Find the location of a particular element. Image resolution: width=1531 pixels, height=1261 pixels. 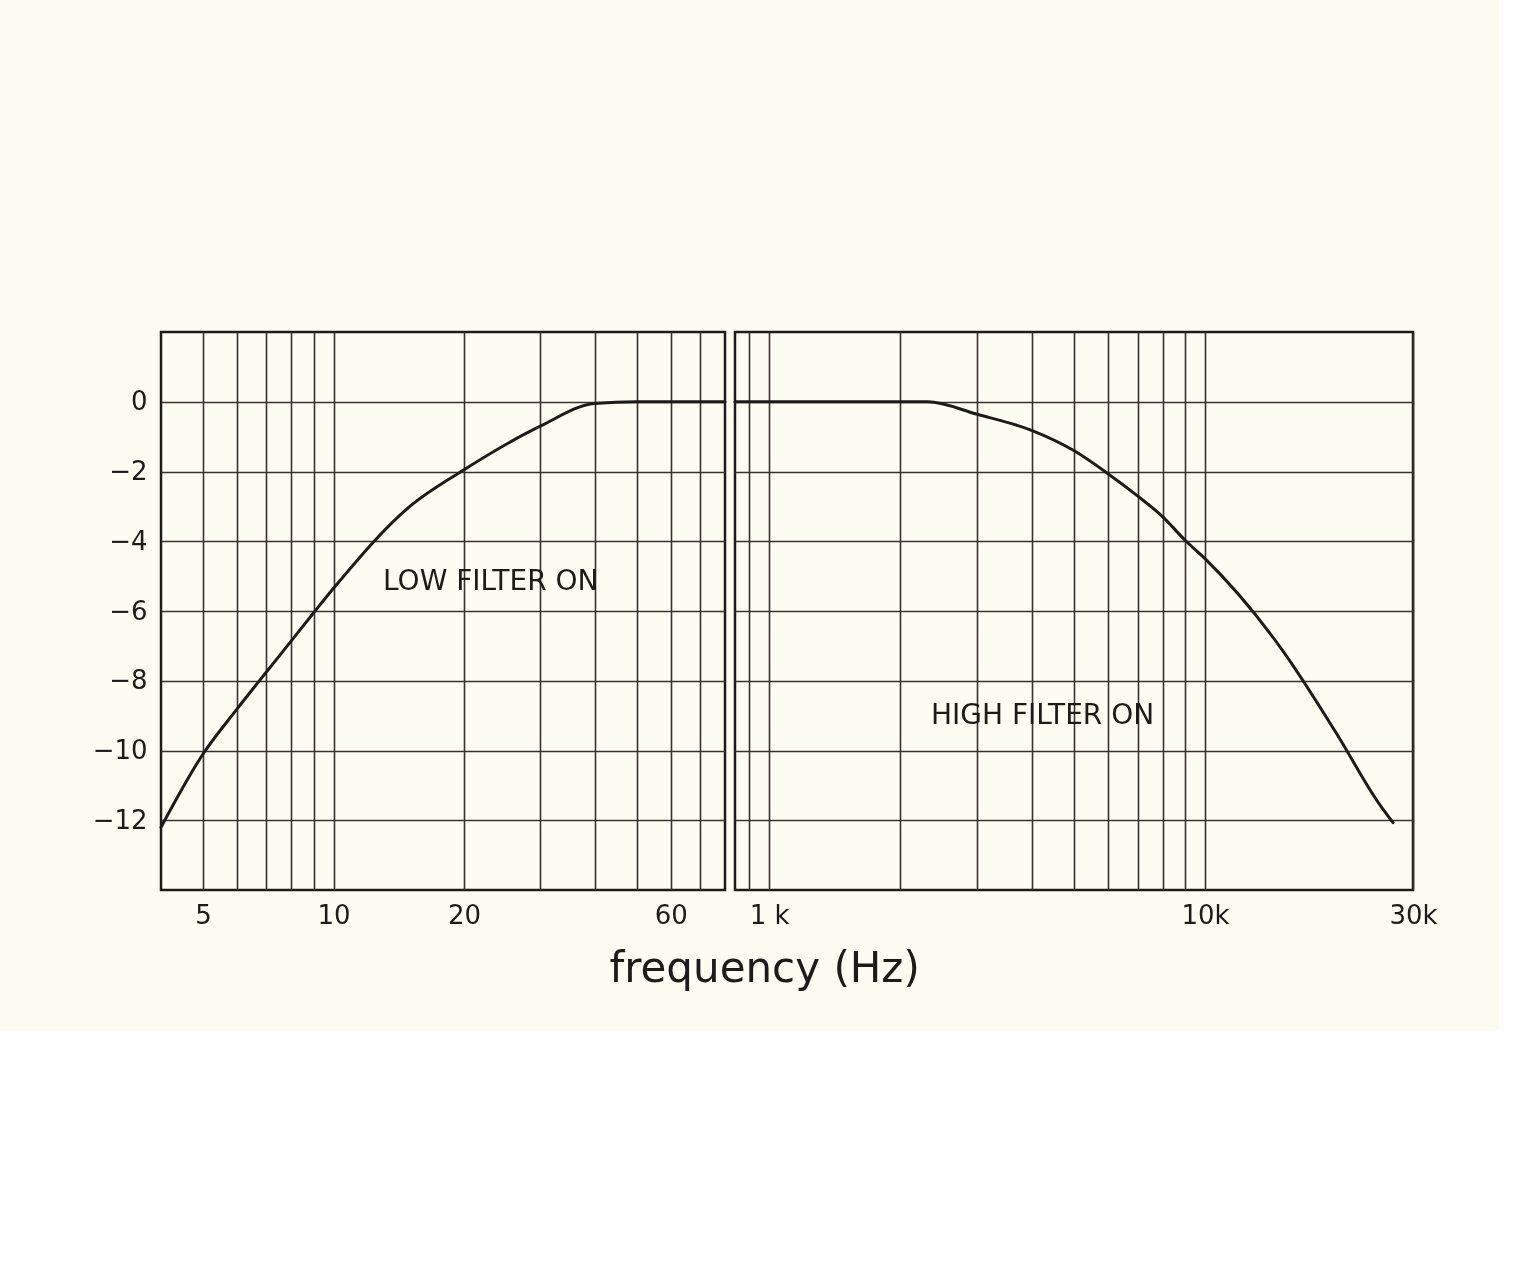

y-tick-label: −4 is located at coordinates (128, 540).